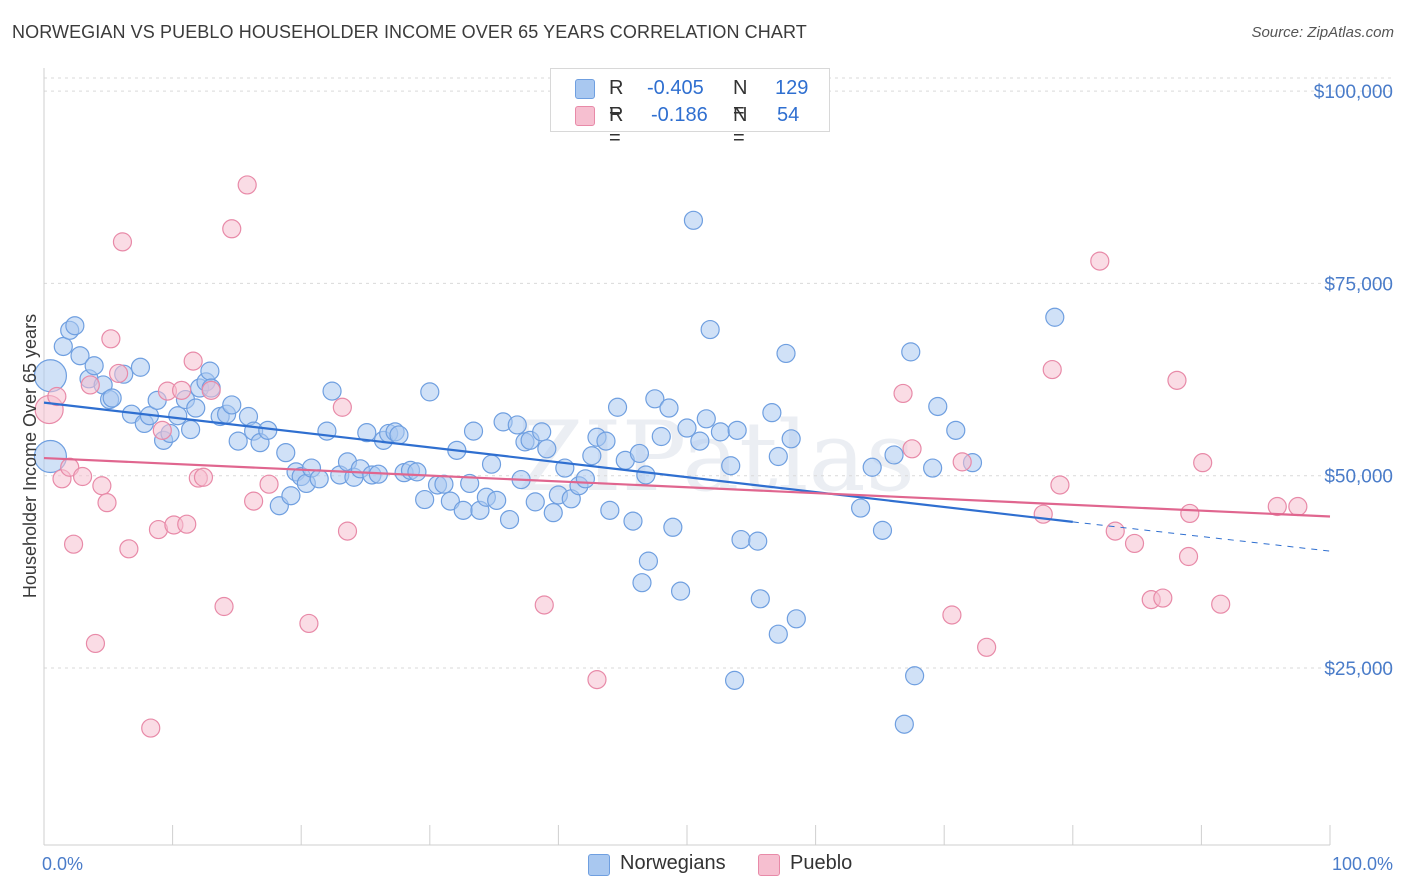 The height and width of the screenshot is (892, 1406). I want to click on legend-r-label: R =, so click(616, 126).